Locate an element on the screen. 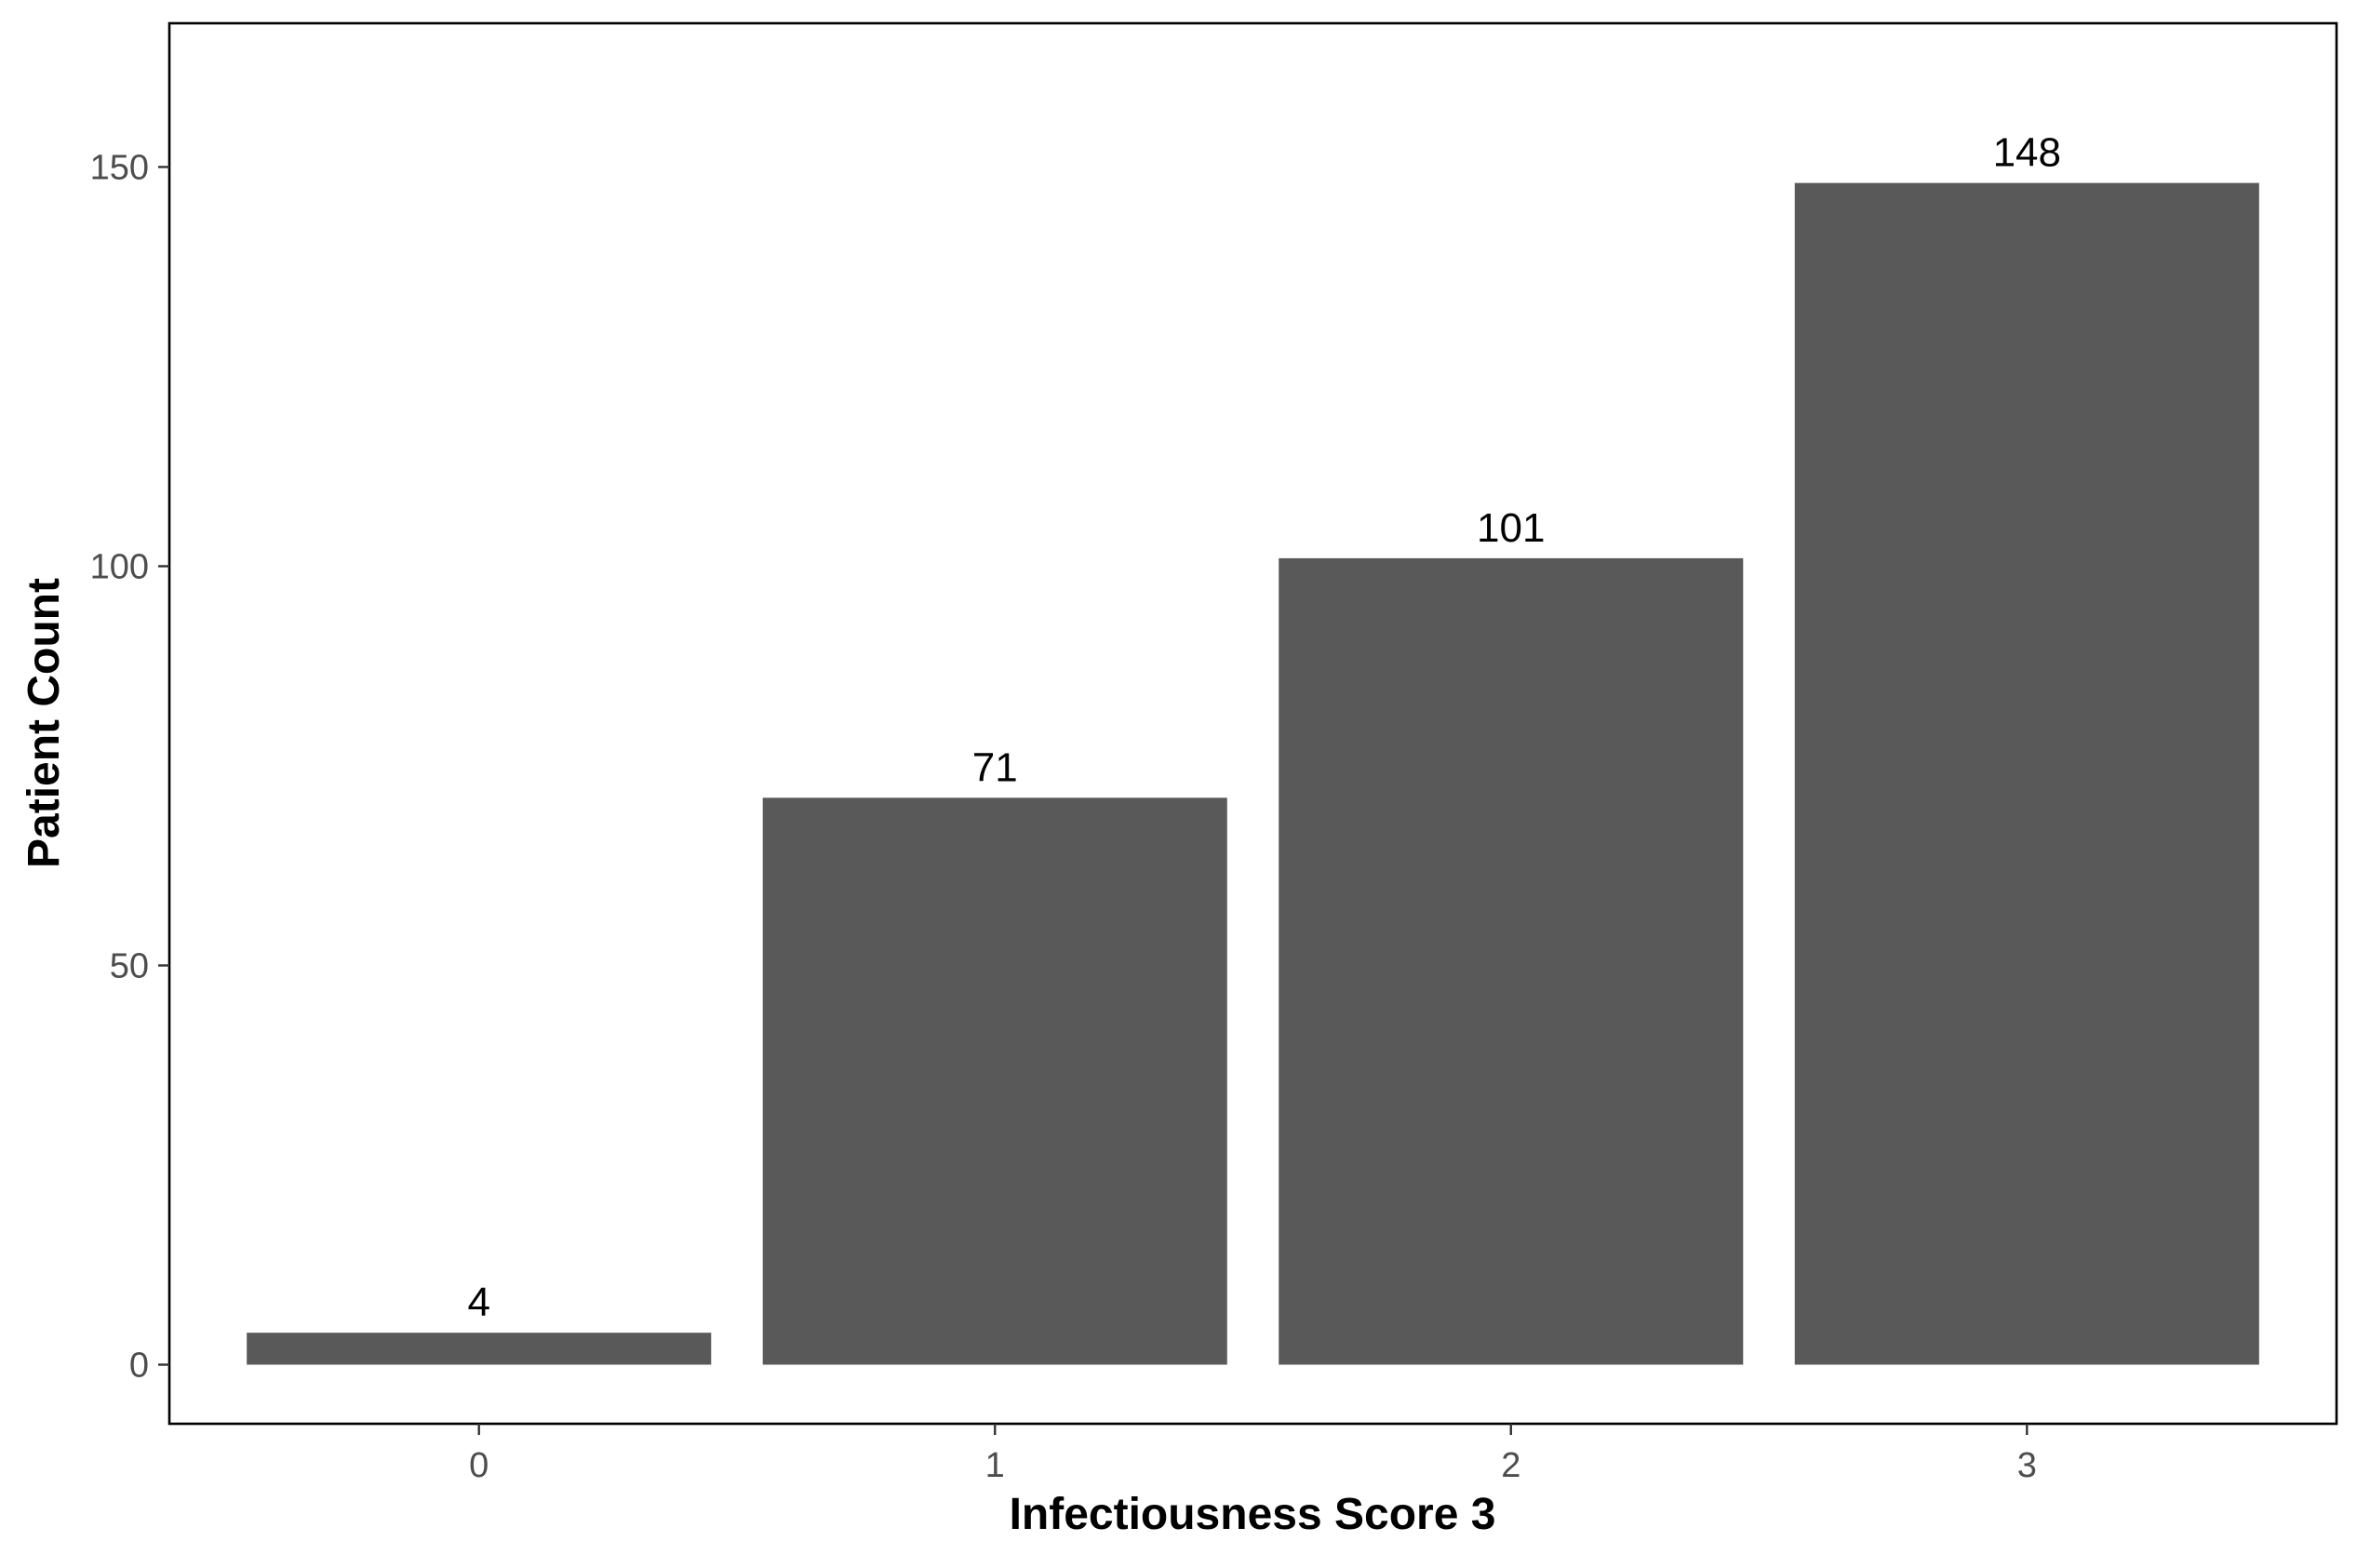  data-label-1: 71 is located at coordinates (995, 767).